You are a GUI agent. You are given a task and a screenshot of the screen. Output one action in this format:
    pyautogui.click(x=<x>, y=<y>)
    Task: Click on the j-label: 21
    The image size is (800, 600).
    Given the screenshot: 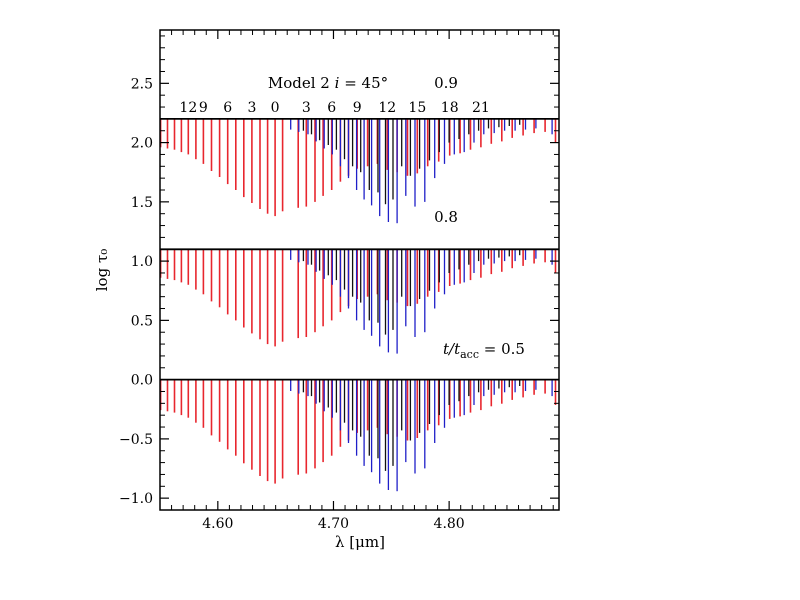 What is the action you would take?
    pyautogui.click(x=481, y=108)
    